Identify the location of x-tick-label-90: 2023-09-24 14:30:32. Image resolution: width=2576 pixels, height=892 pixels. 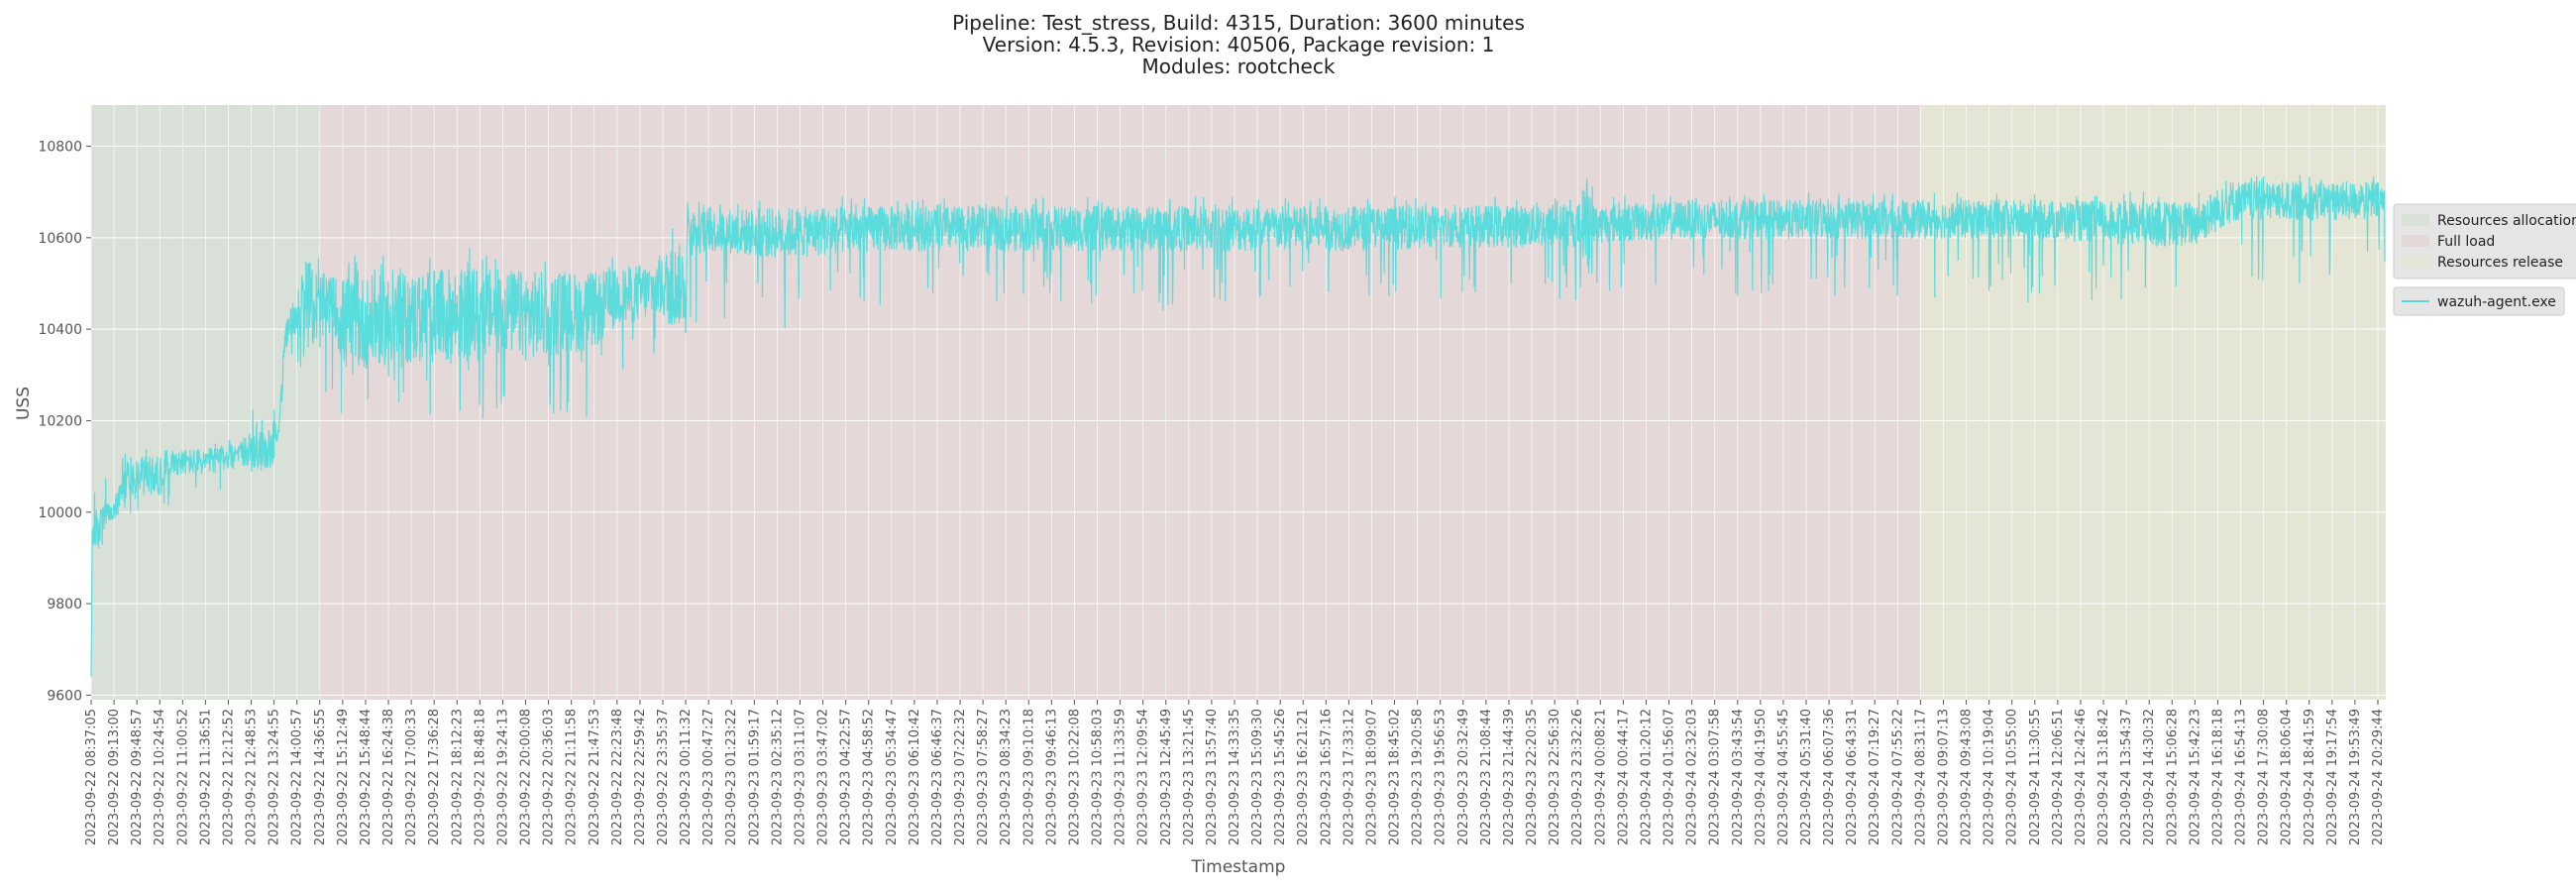
(2149, 777).